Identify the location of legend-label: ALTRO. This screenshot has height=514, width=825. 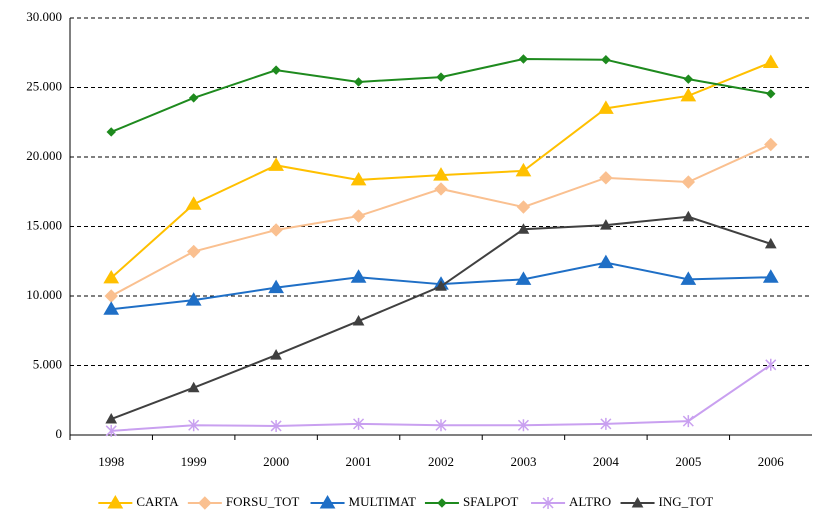
(590, 501).